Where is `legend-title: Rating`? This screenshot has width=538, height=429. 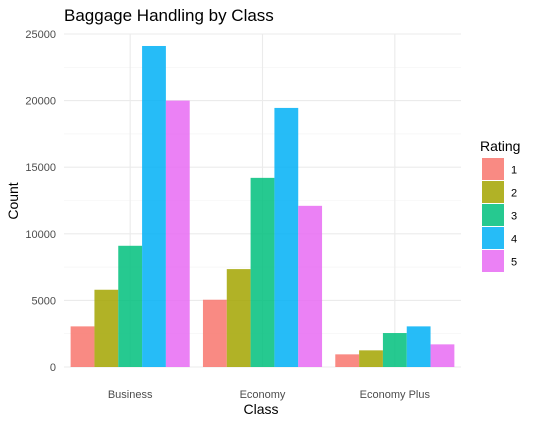
legend-title: Rating is located at coordinates (500, 146).